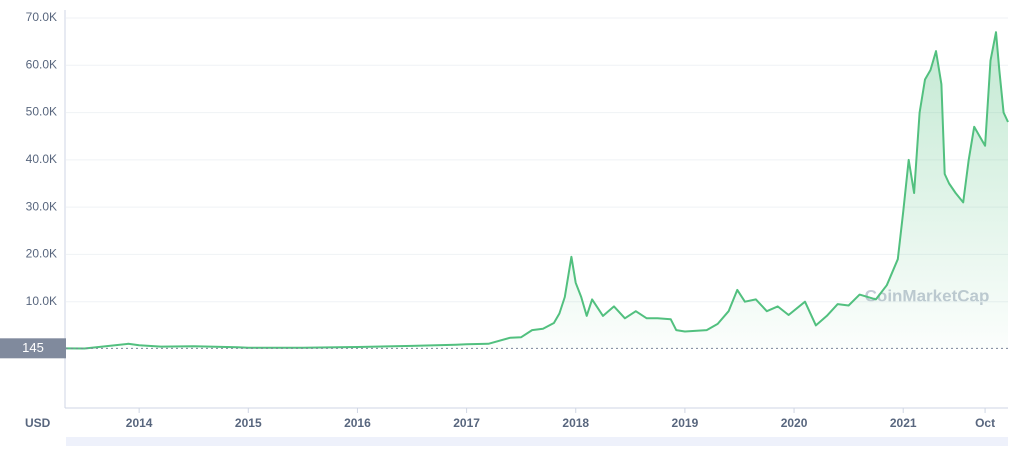 The width and height of the screenshot is (1024, 451). Describe the element at coordinates (903, 423) in the screenshot. I see `x-tick-label: 2021` at that location.